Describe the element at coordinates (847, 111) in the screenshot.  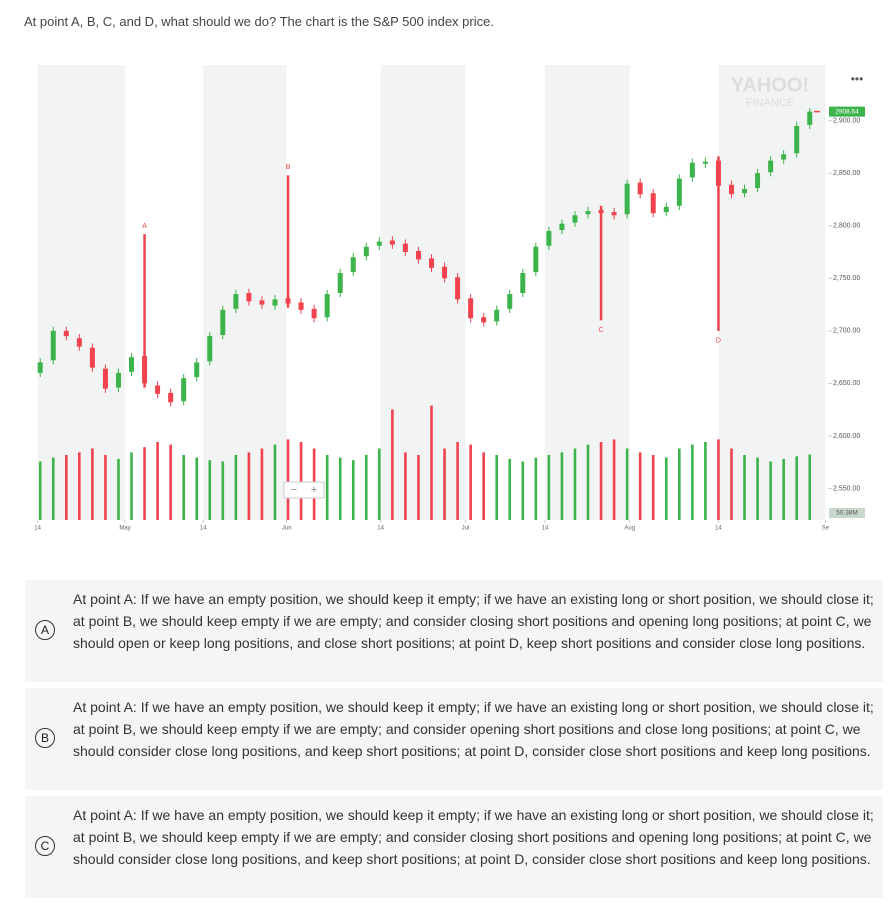
I see `price-label: 2908.64` at that location.